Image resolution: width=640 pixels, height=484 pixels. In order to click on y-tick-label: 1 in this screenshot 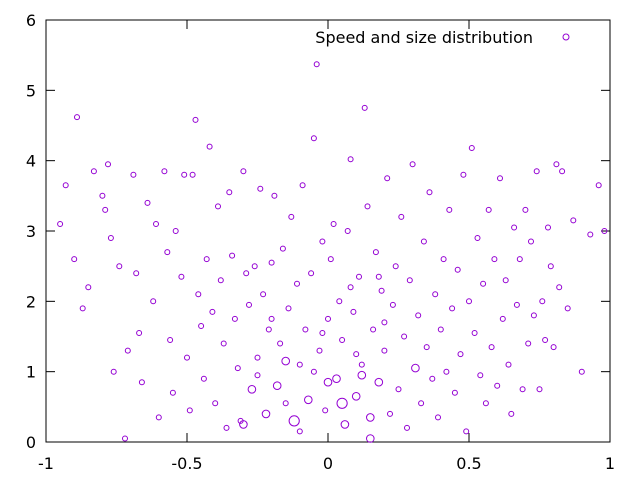, I will do `click(31, 372)`.